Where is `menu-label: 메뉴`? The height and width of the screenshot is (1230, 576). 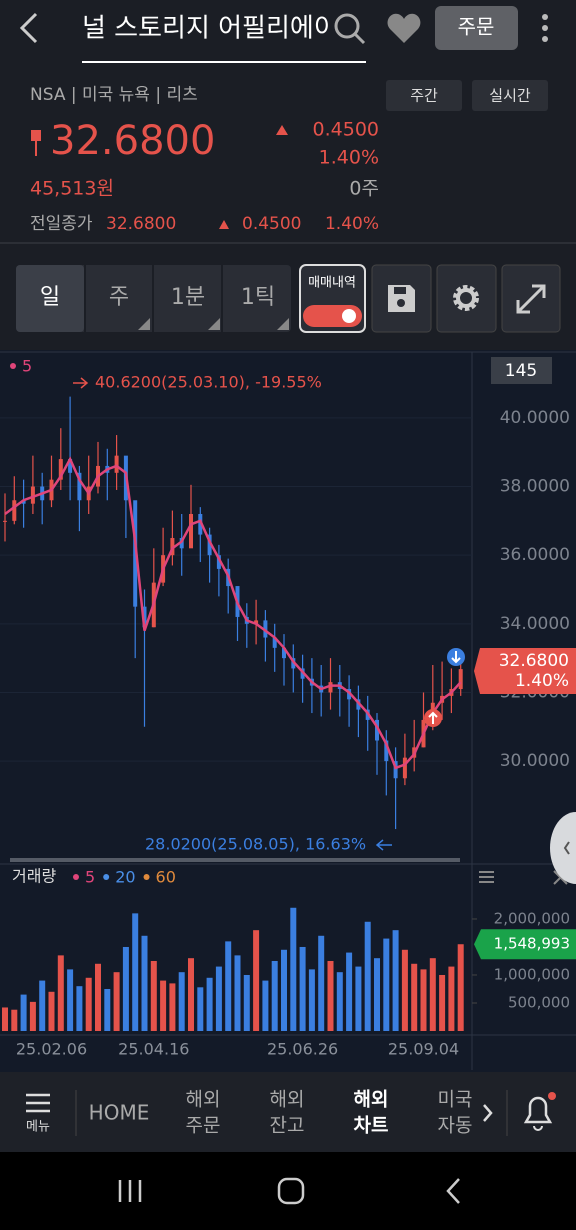
menu-label: 메뉴 is located at coordinates (38, 1127).